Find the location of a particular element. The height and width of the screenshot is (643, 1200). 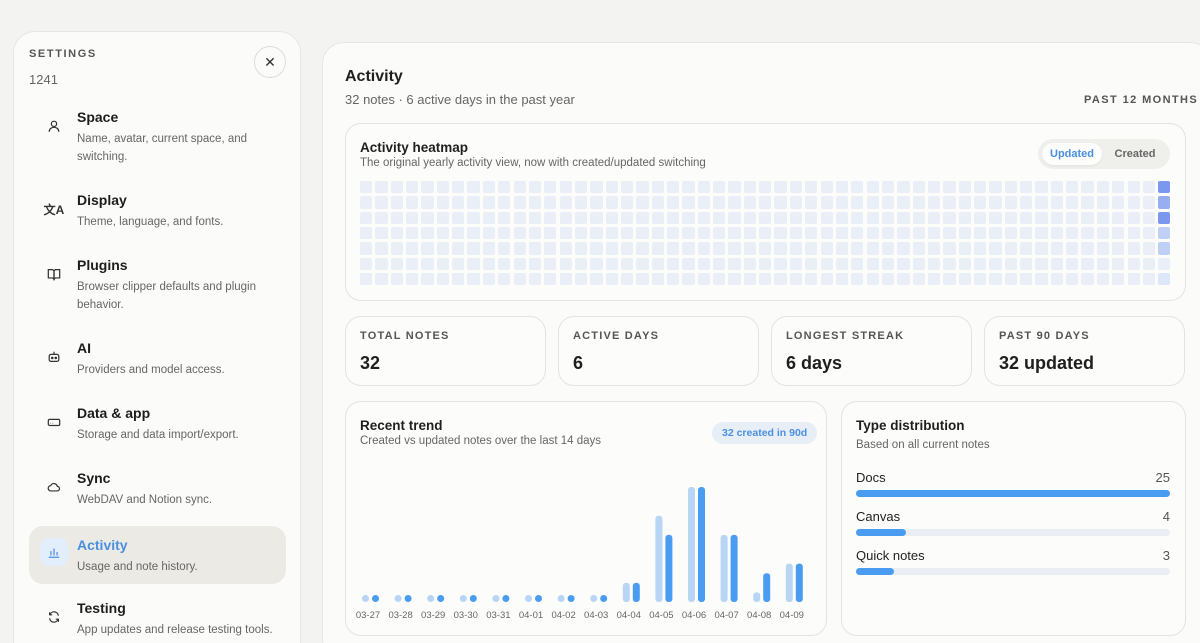

sidebar-item-activity: Activity Usage and note history. is located at coordinates (157, 555).